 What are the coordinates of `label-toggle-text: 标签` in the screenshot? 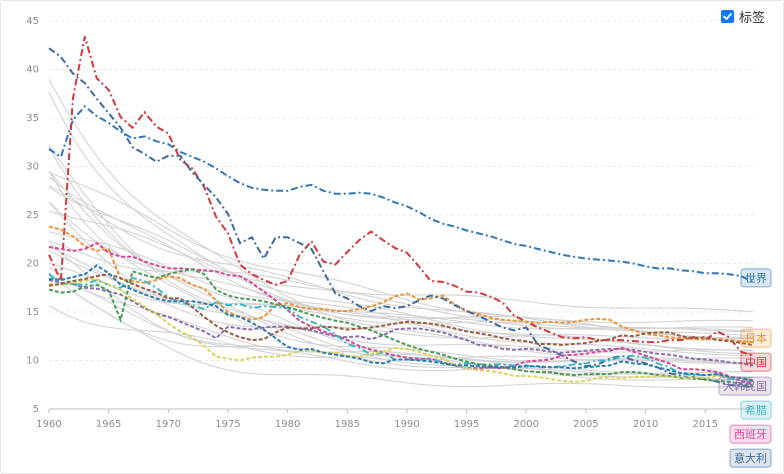 It's located at (751, 18).